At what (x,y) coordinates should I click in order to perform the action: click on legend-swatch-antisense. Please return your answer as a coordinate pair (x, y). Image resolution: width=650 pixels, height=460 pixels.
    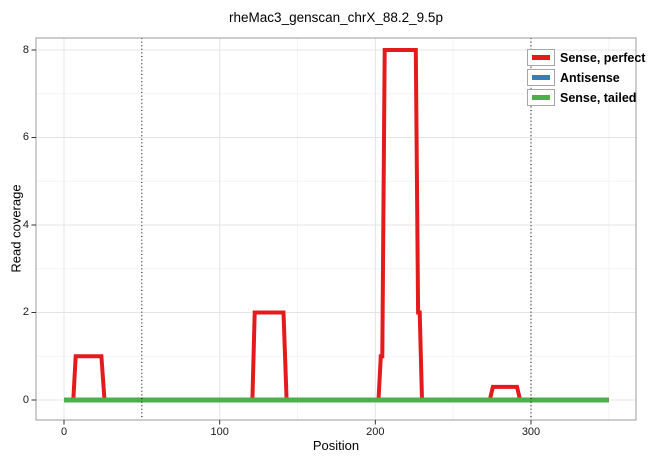
    Looking at the image, I should click on (541, 77).